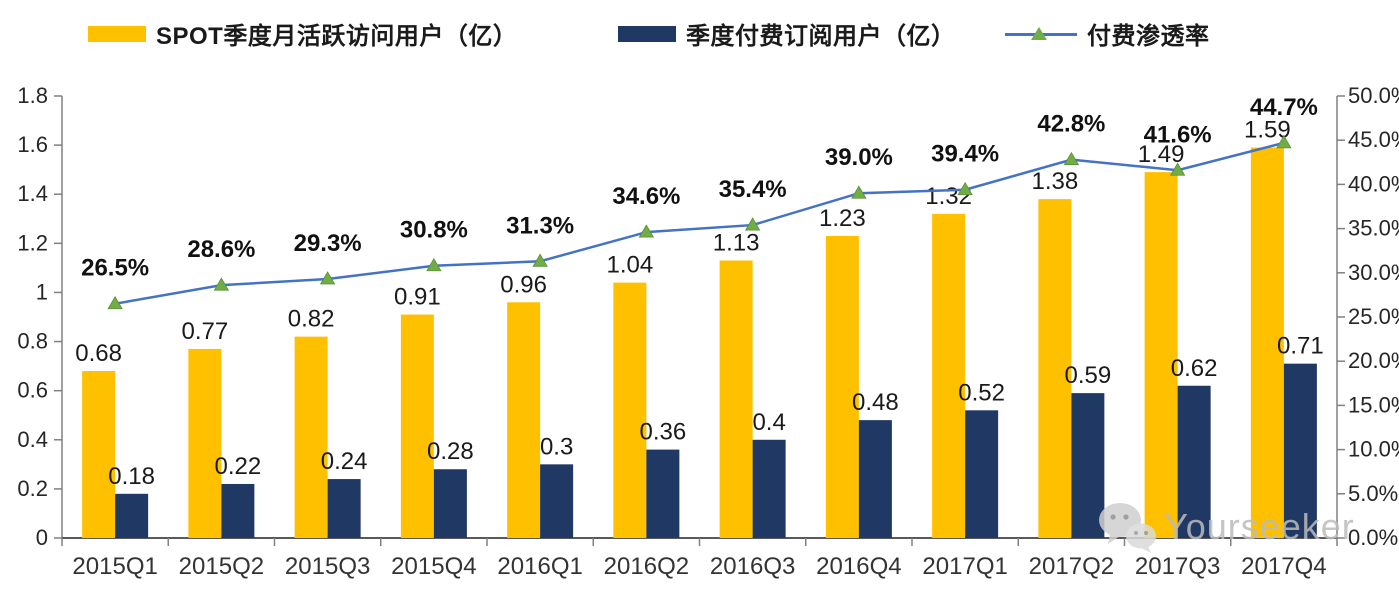 The width and height of the screenshot is (1399, 596). Describe the element at coordinates (1177, 566) in the screenshot. I see `x-axis-category-label: 2017Q3` at that location.